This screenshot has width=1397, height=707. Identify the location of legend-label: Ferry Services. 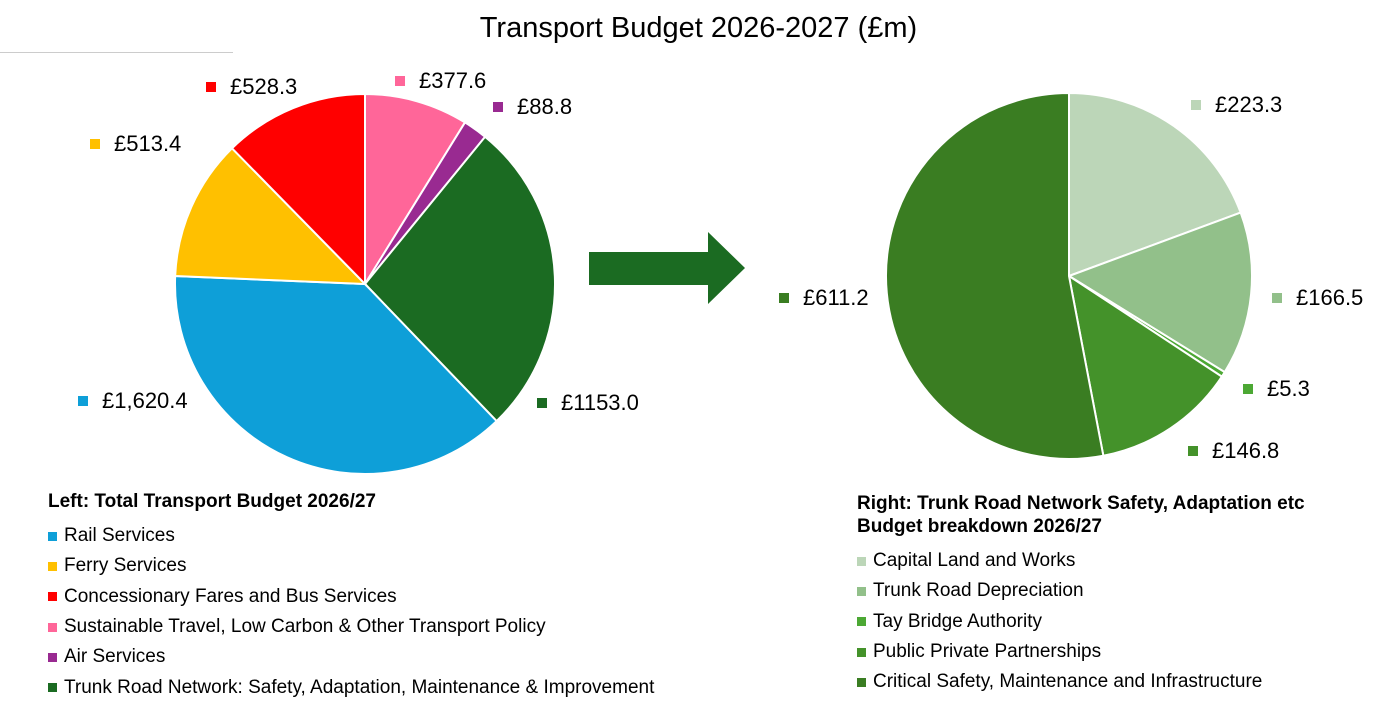
(125, 566).